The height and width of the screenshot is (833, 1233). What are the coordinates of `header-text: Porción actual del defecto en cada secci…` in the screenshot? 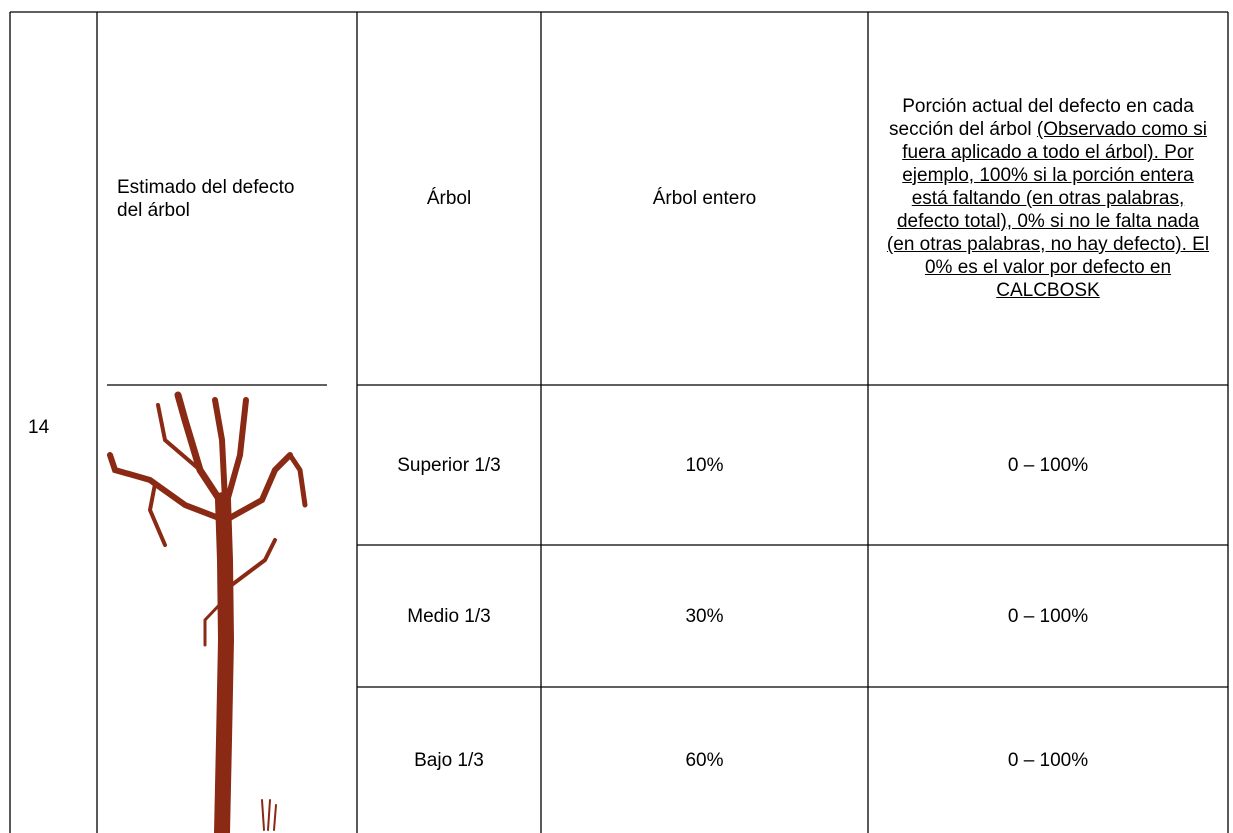 It's located at (1048, 198).